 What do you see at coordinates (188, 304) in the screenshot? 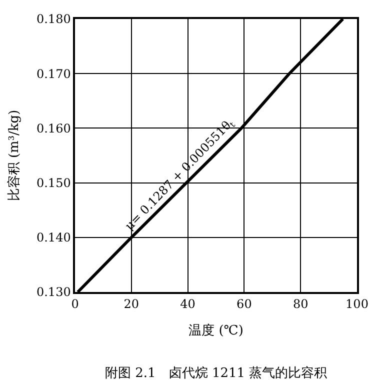
I see `x-tick-label: 40` at bounding box center [188, 304].